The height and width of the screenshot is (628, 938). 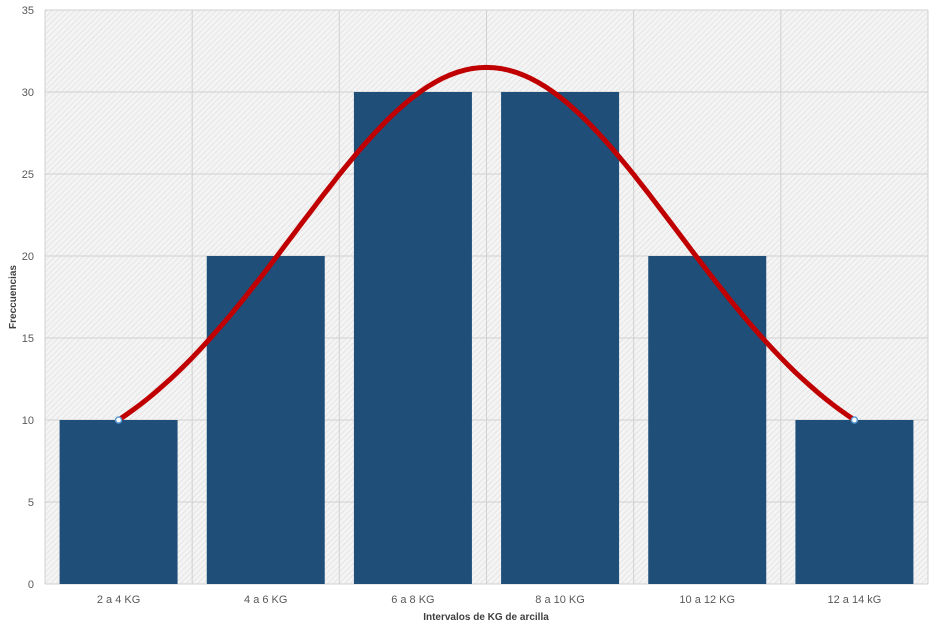 What do you see at coordinates (855, 600) in the screenshot?
I see `x-tick-label: 12 a 14 kG` at bounding box center [855, 600].